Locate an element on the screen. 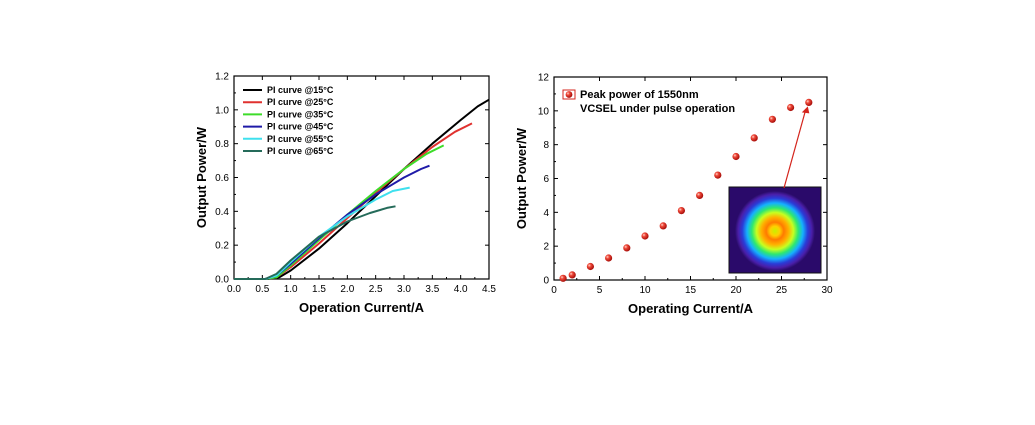 The height and width of the screenshot is (425, 1035). y-tick-label: 2 is located at coordinates (546, 247).